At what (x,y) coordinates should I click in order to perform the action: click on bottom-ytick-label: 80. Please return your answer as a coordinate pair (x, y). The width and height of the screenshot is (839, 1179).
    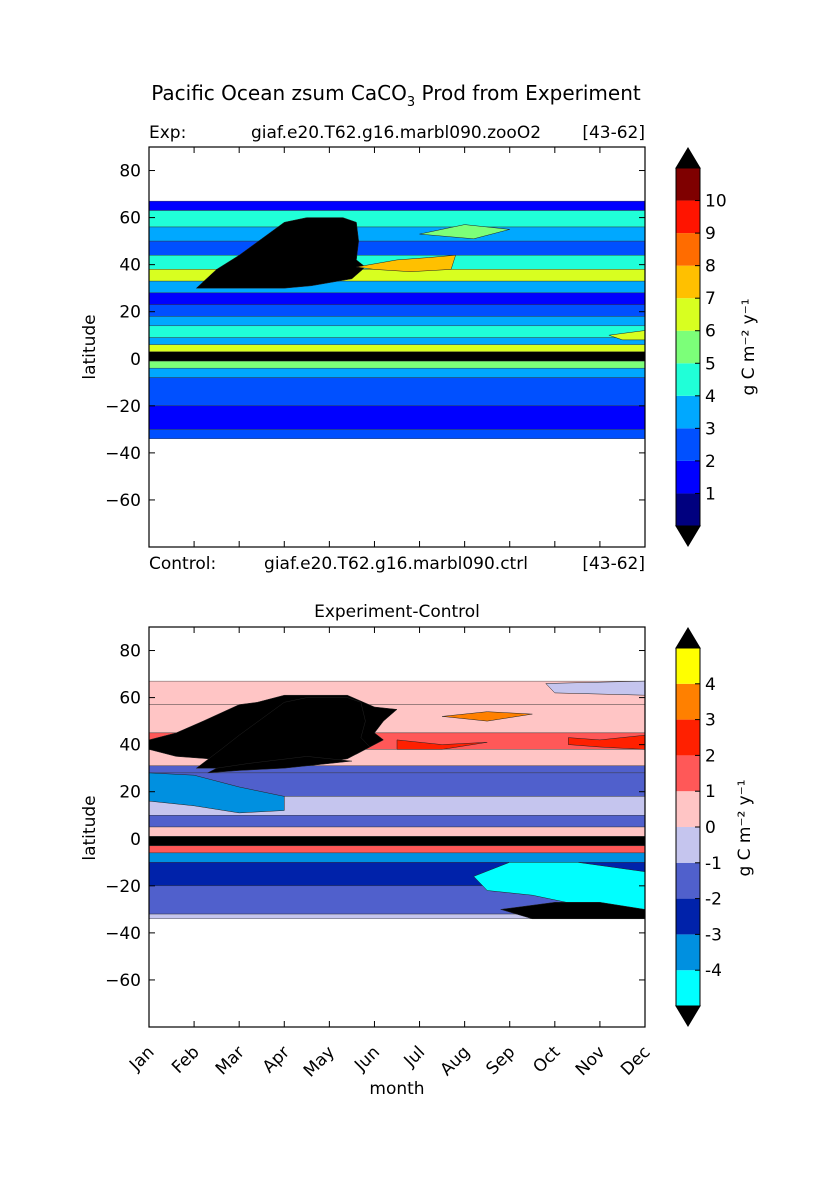
    Looking at the image, I should click on (130, 652).